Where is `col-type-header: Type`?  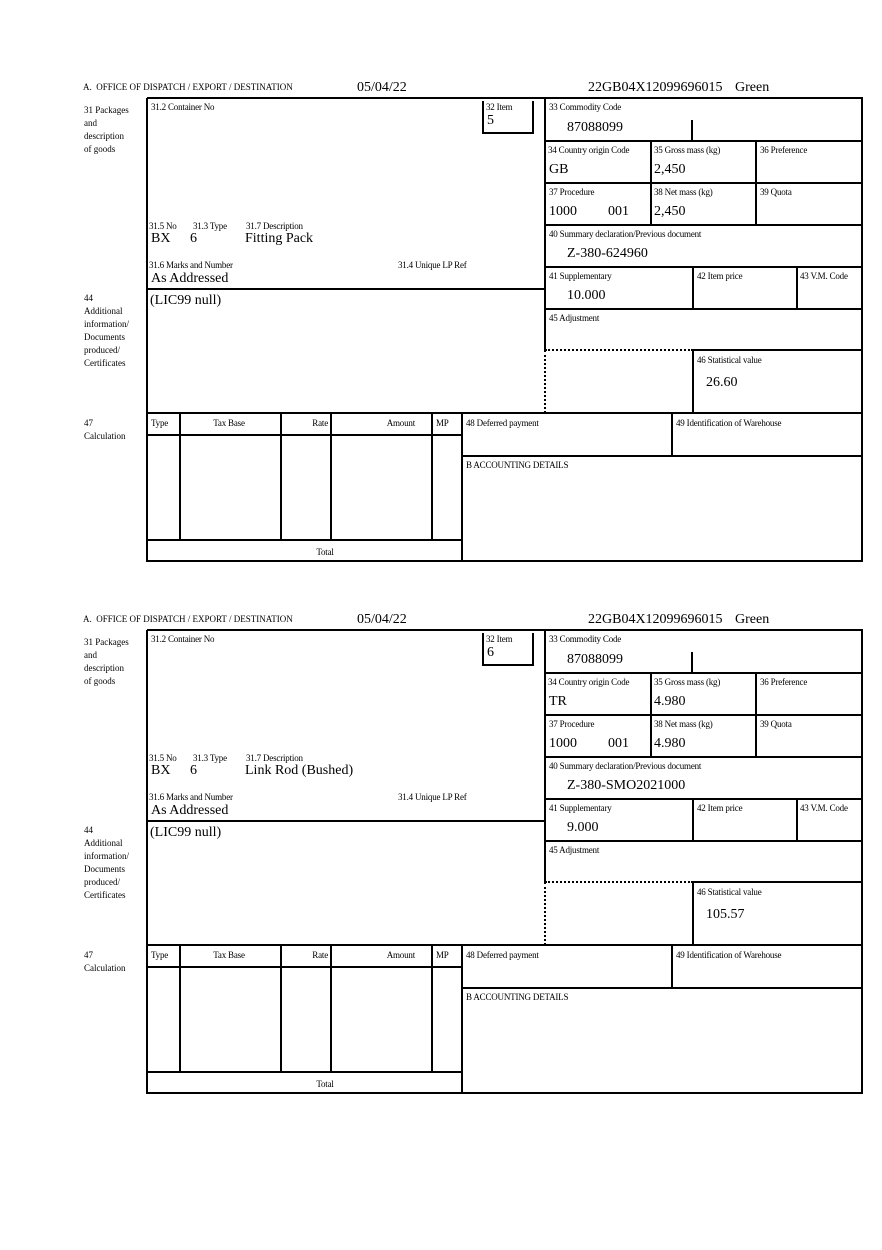 col-type-header: Type is located at coordinates (160, 955).